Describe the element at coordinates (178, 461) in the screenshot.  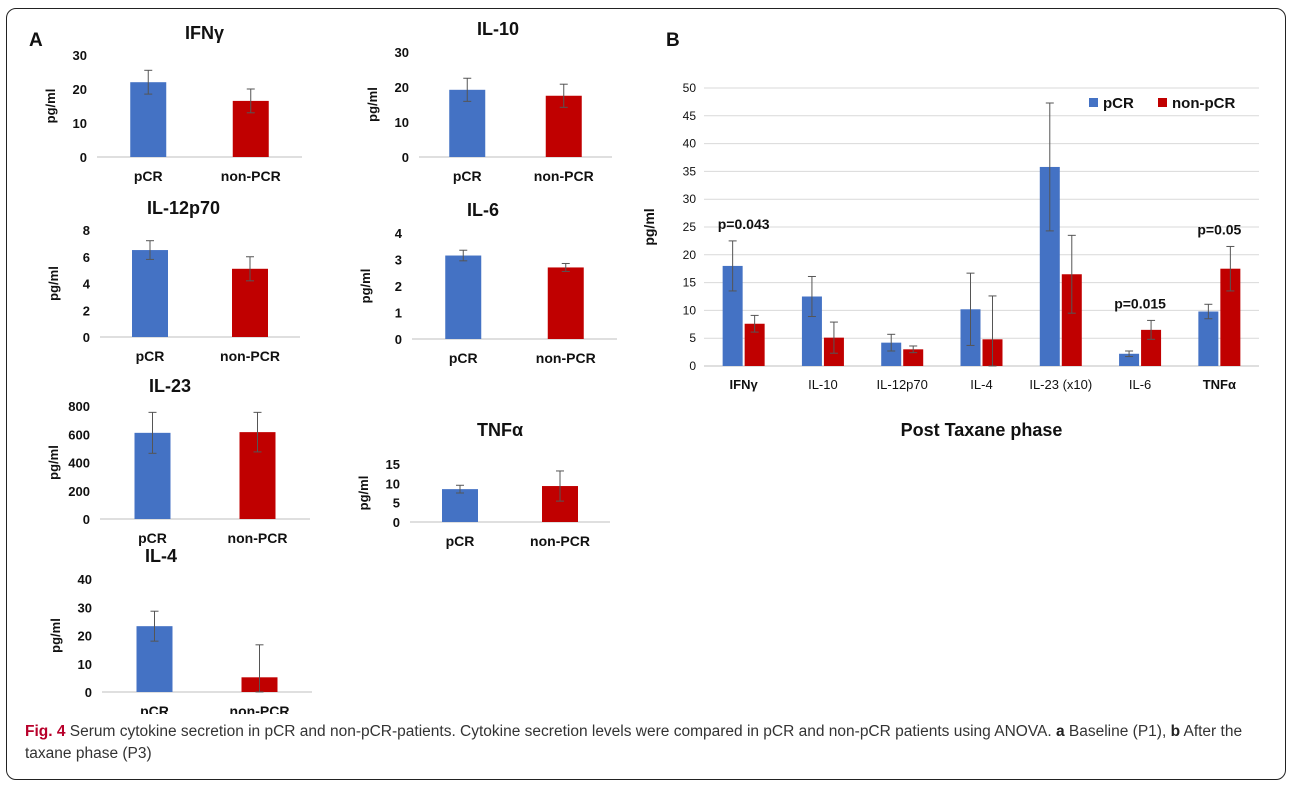
I see `chart-il-23: IL-23 0 200 400 600 800 pg/ml pCR non-PCR` at that location.